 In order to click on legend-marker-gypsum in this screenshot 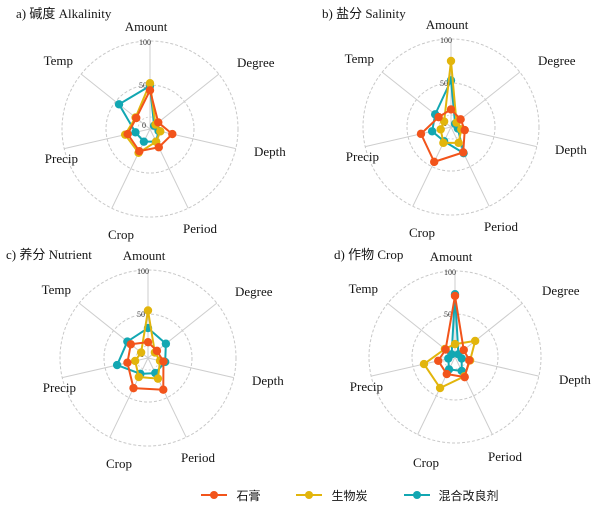, I will do `click(214, 495)`.